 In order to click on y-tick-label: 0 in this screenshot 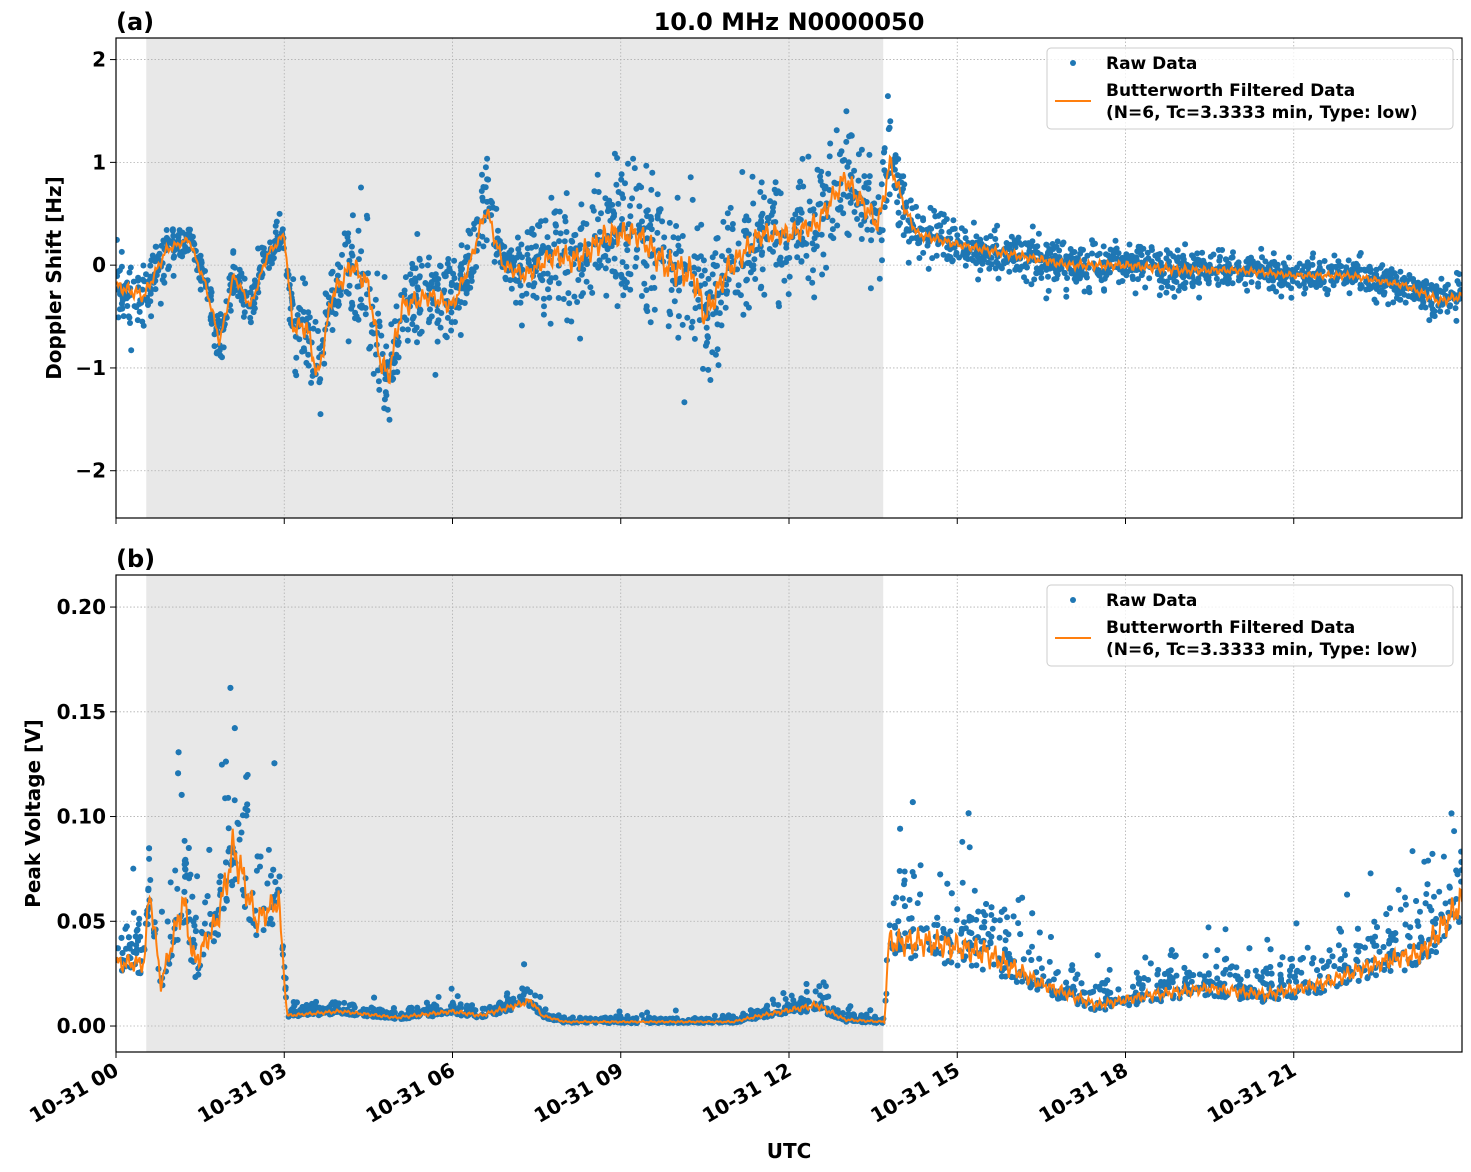, I will do `click(99, 265)`.